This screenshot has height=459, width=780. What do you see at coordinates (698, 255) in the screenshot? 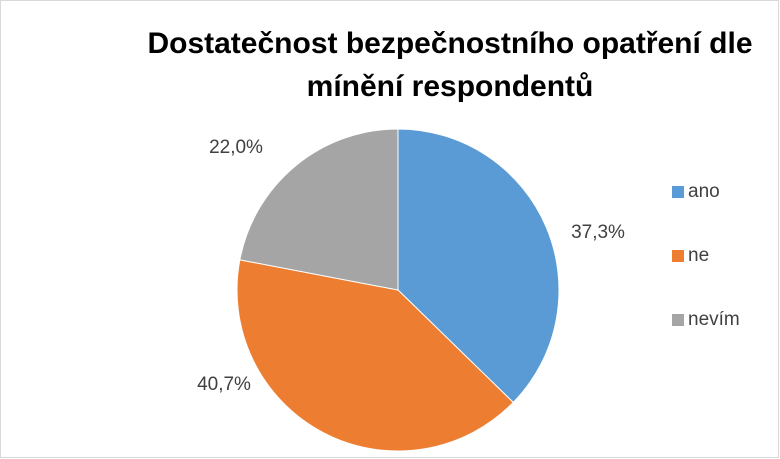
I see `legend-label: ne` at bounding box center [698, 255].